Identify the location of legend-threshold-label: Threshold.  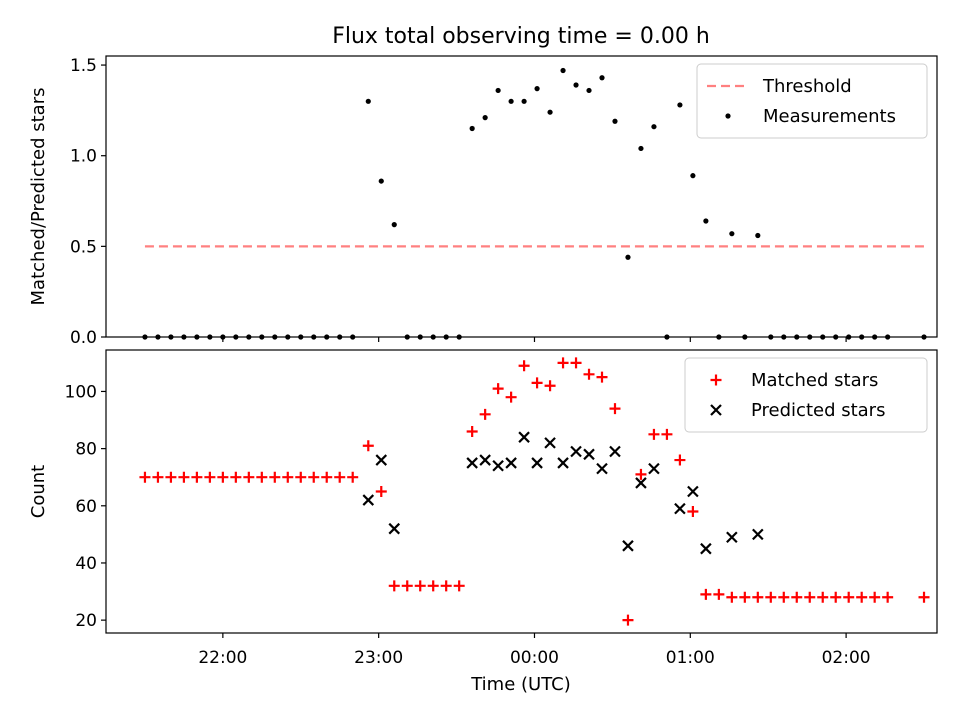
(807, 86).